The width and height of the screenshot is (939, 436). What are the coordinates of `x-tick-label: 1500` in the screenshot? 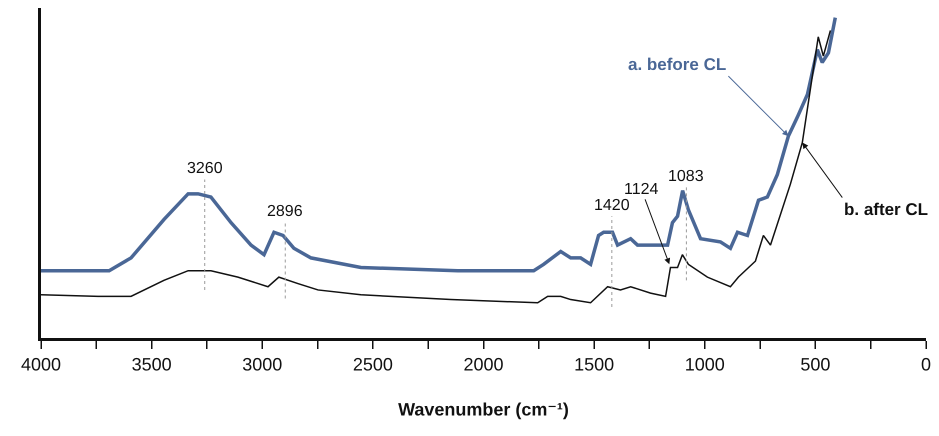 It's located at (594, 364).